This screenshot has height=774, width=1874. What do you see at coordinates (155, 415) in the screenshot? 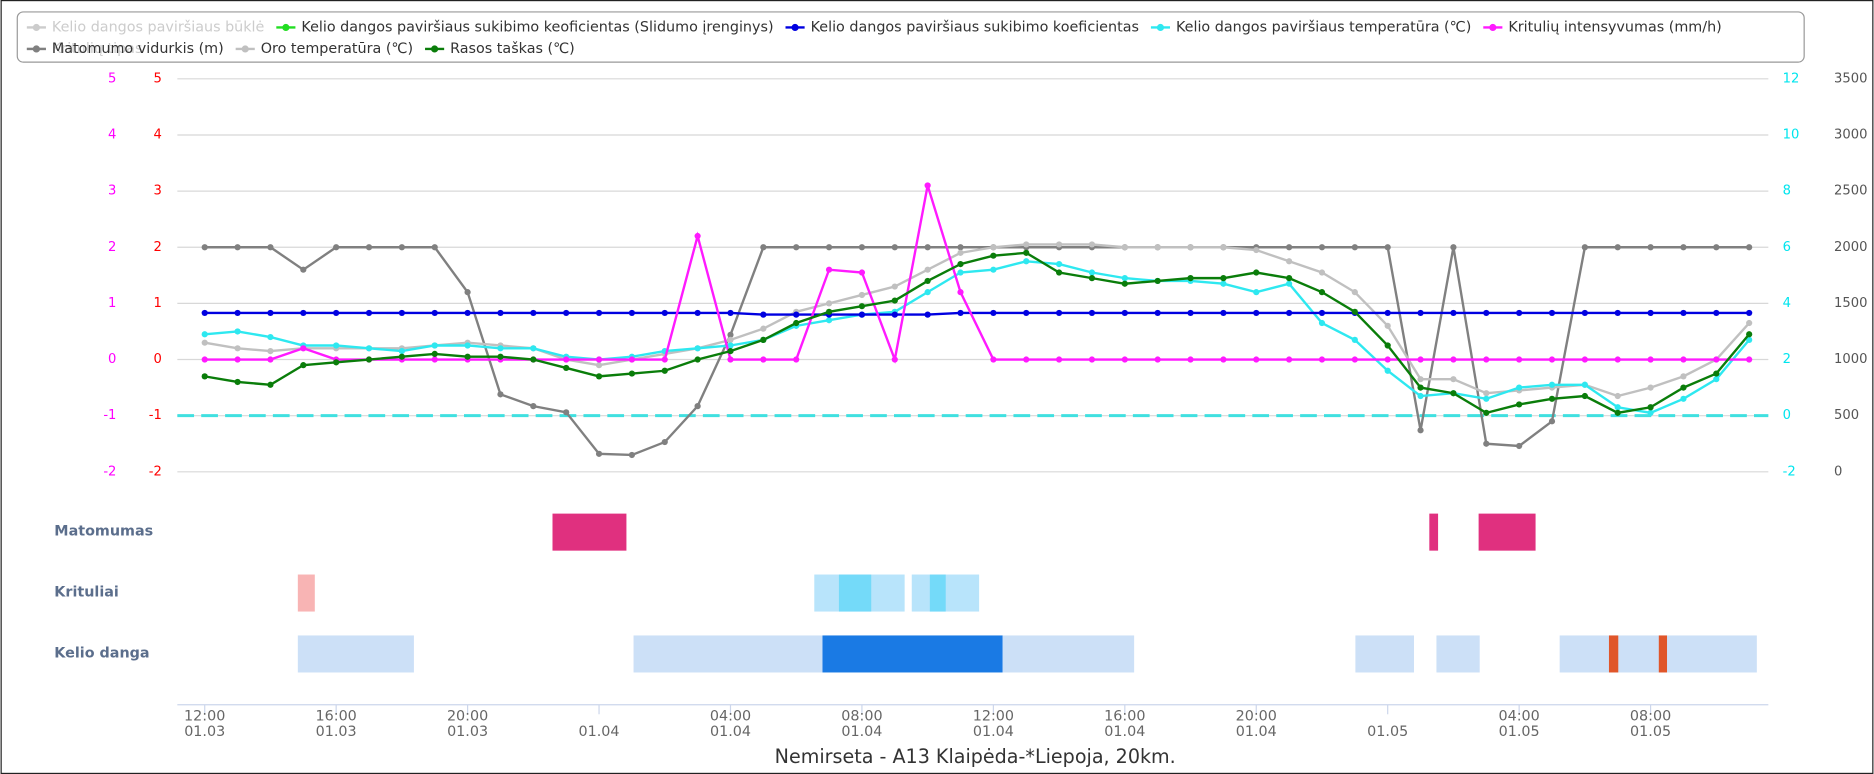
I see `y-tick-label: -1` at bounding box center [155, 415].